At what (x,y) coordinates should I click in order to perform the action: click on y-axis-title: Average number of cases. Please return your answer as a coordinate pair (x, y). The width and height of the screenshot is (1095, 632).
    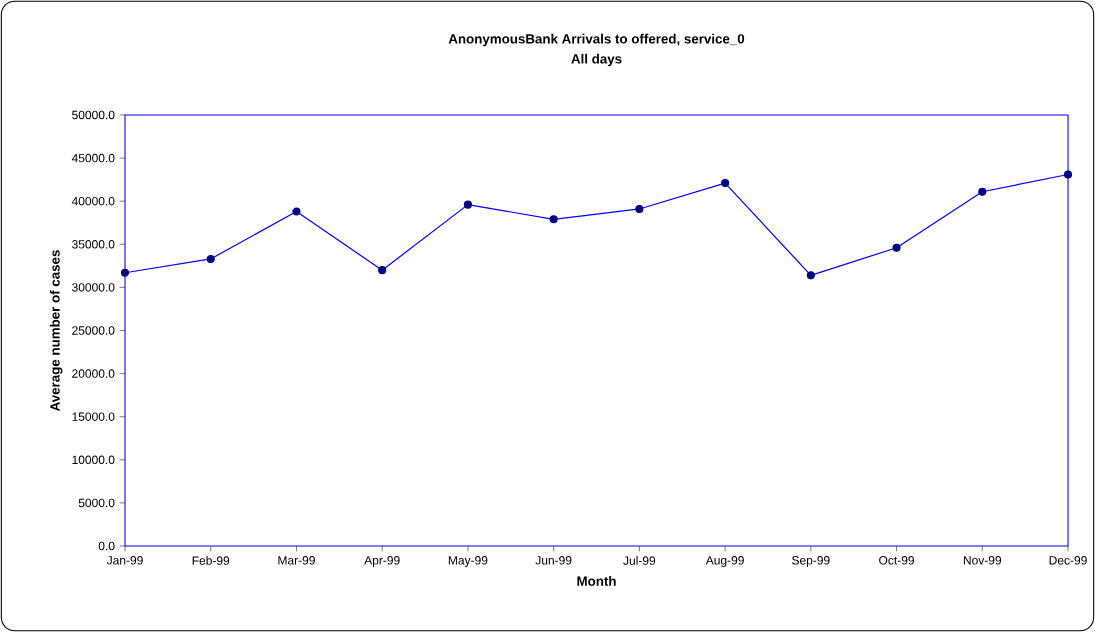
    Looking at the image, I should click on (56, 331).